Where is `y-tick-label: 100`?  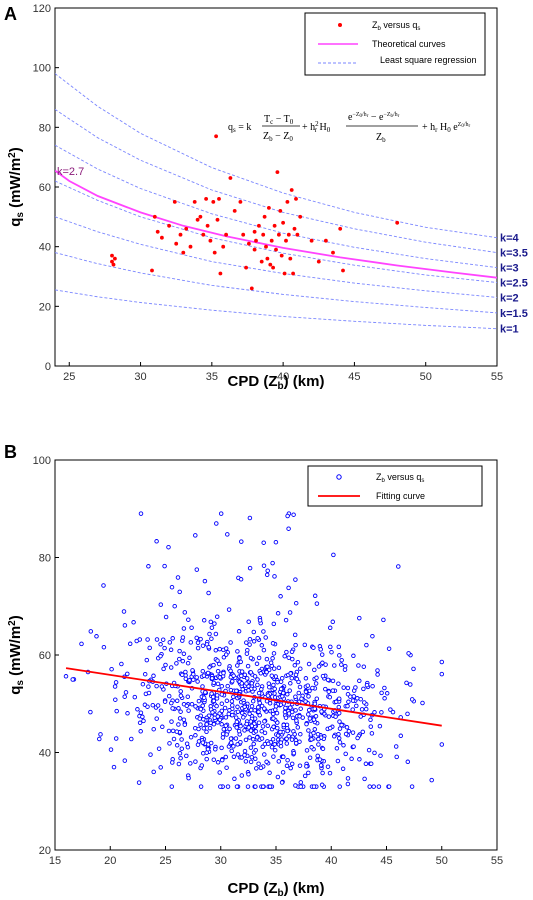
y-tick-label: 100 is located at coordinates (42, 69).